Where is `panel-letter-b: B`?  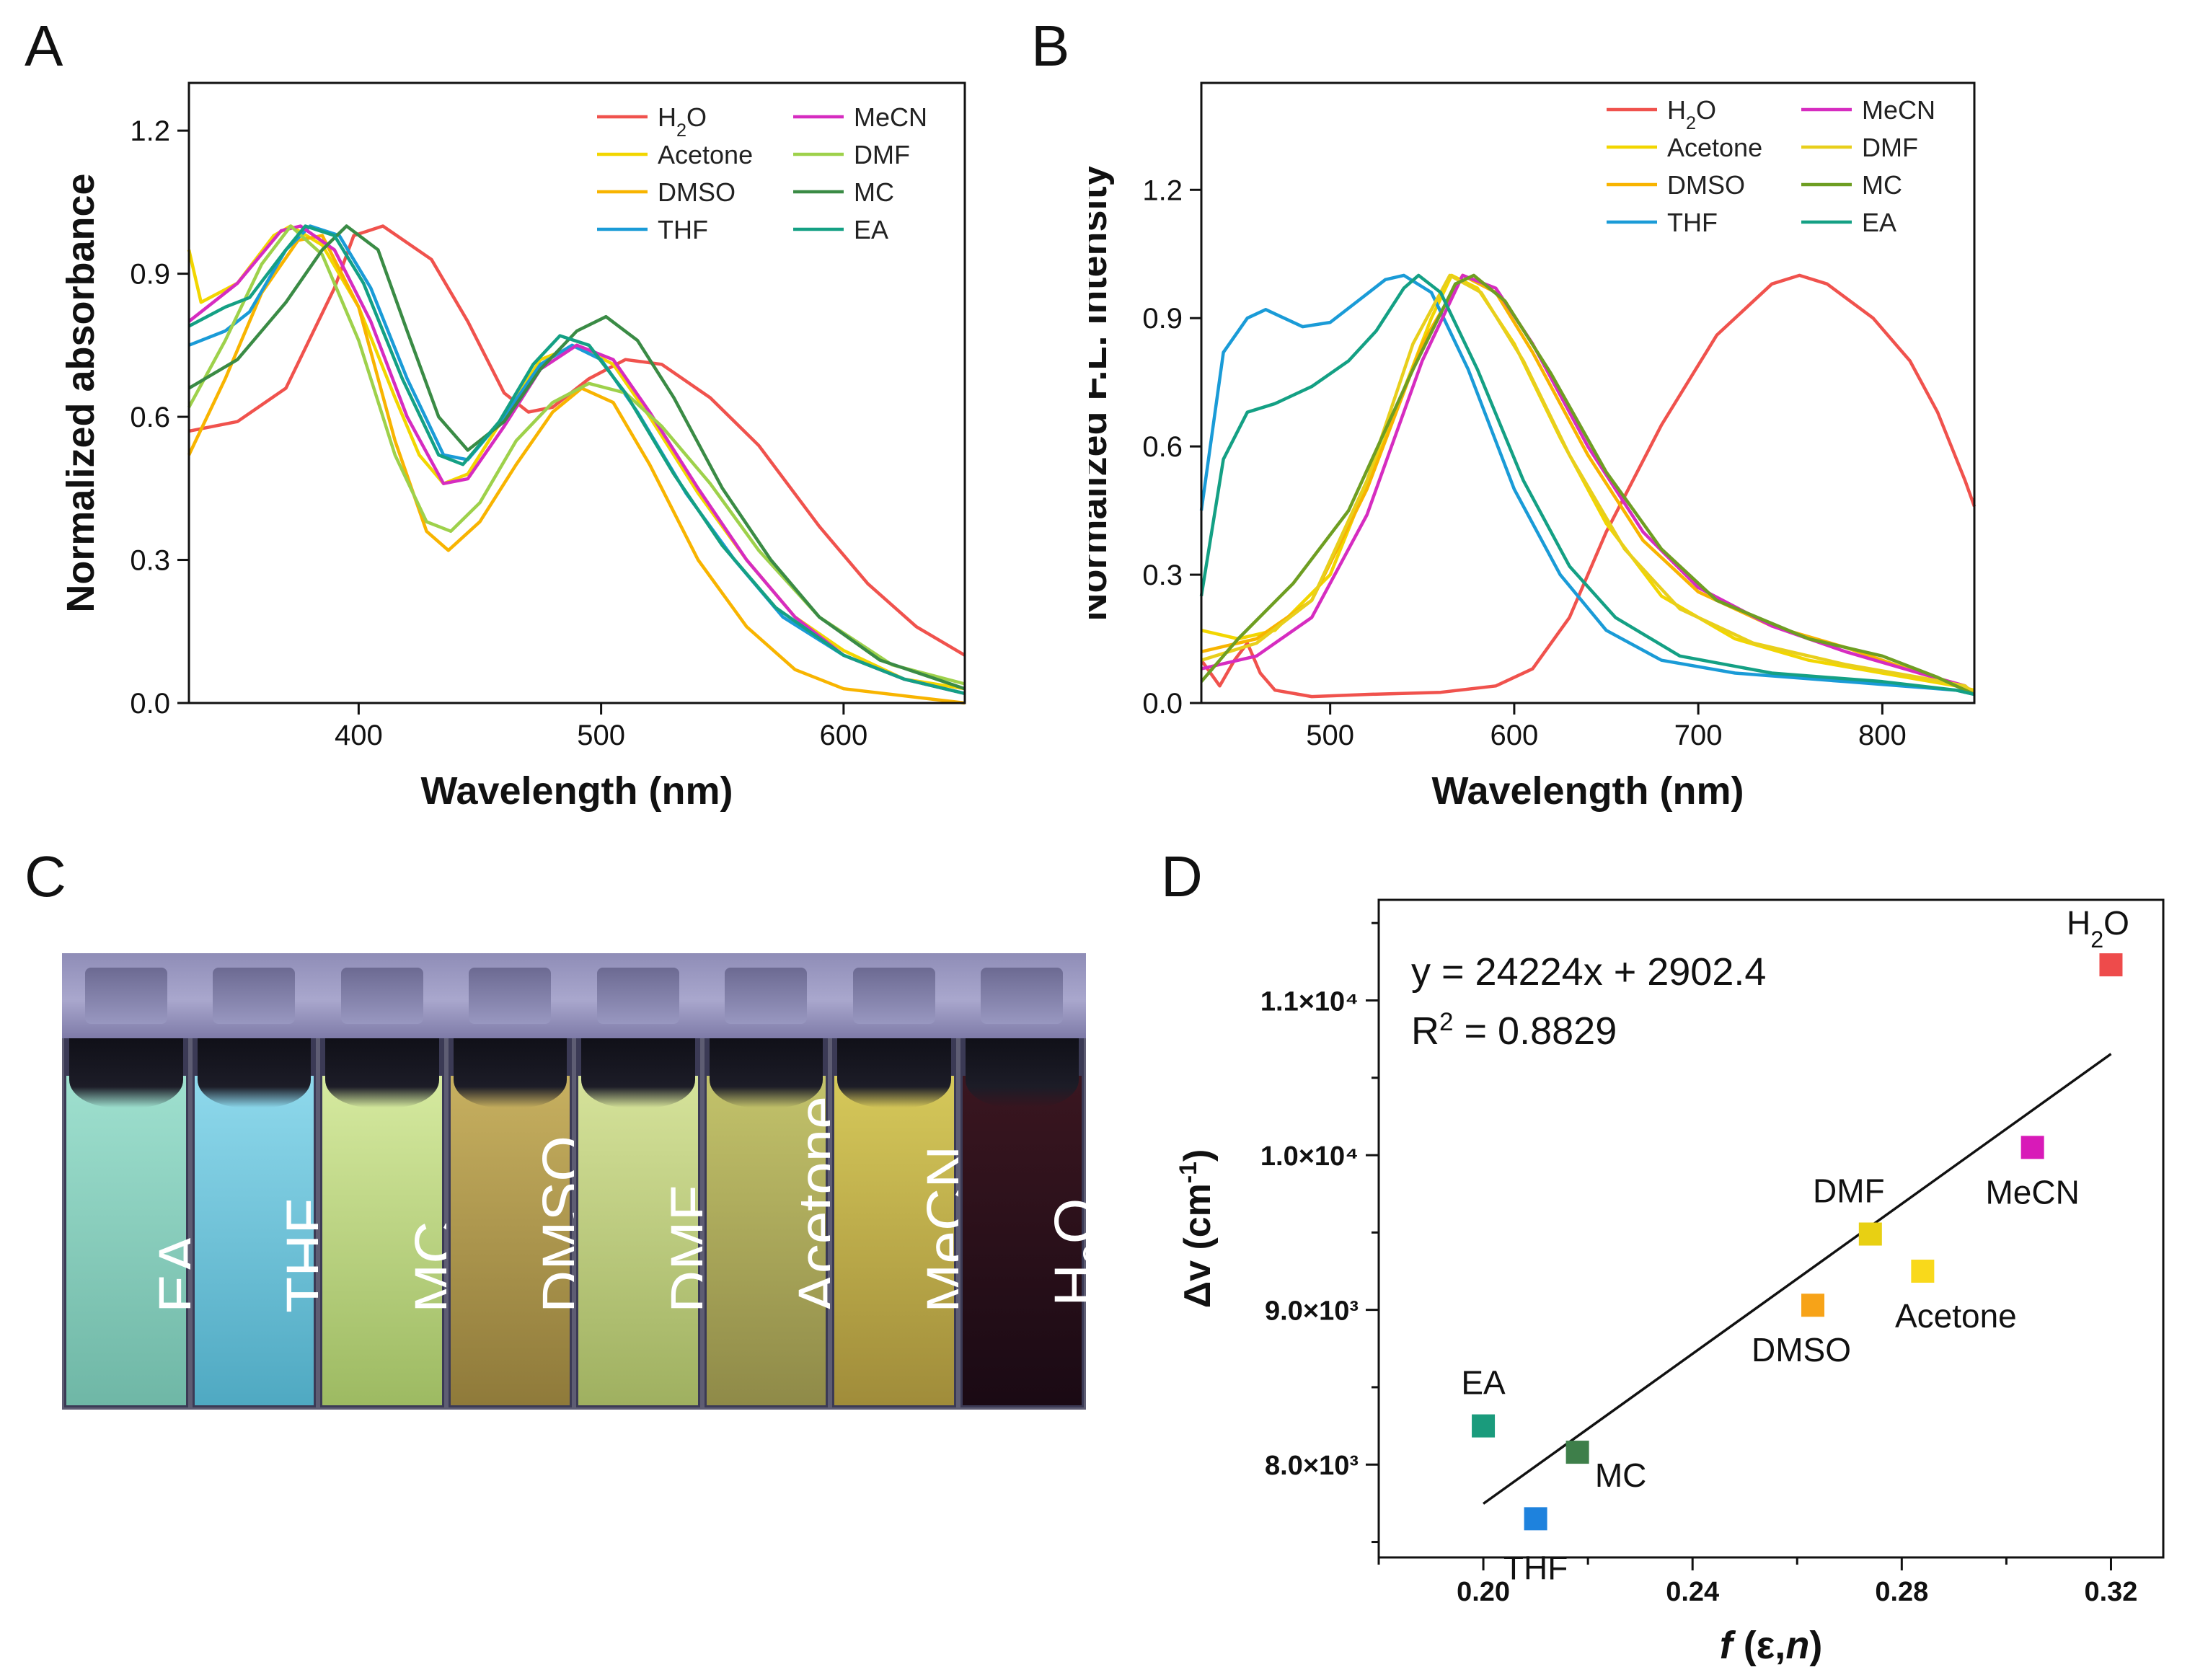 panel-letter-b: B is located at coordinates (1050, 46).